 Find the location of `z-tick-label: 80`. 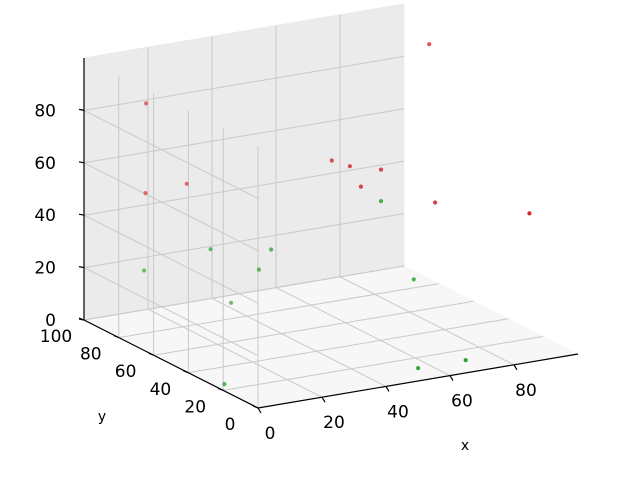

z-tick-label: 80 is located at coordinates (45, 111).